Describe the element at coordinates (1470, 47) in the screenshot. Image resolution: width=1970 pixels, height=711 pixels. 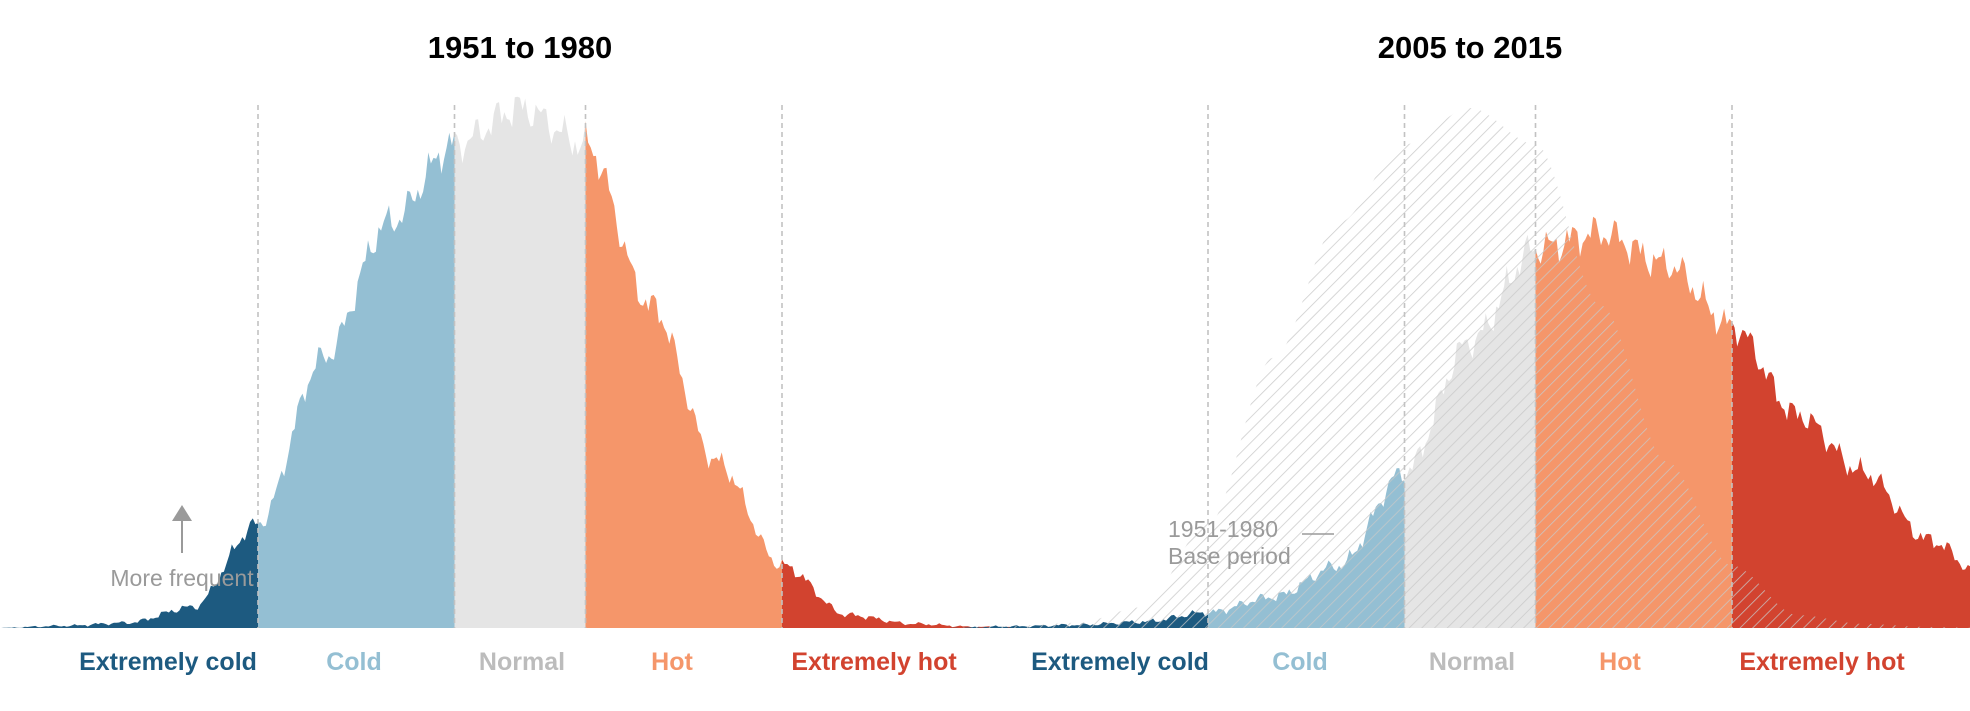
I see `panel-title: 2005 to 2015` at that location.